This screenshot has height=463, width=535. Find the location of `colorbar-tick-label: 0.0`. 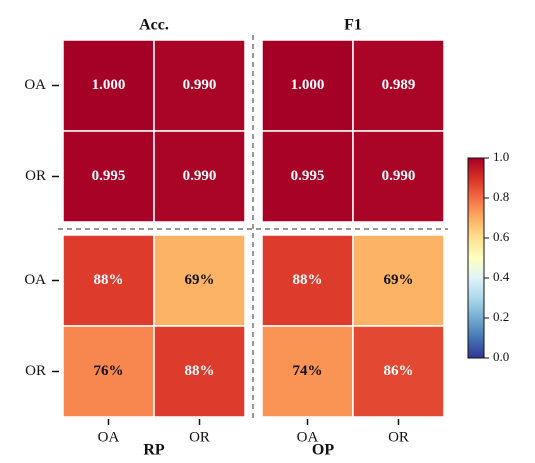

colorbar-tick-label: 0.0 is located at coordinates (501, 356).